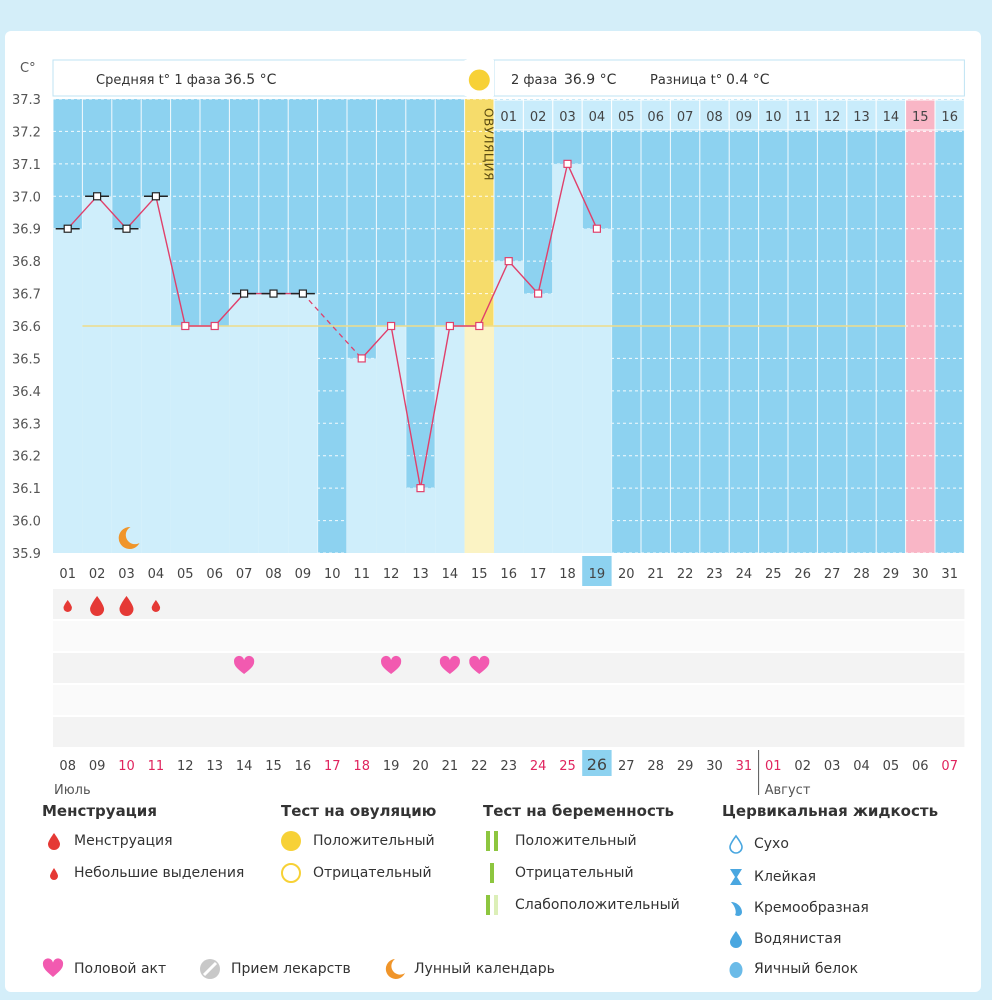 The image size is (992, 1000). Describe the element at coordinates (581, 905) in the screenshot. I see `legend-pregnancy-weak: Слабоположительный` at that location.